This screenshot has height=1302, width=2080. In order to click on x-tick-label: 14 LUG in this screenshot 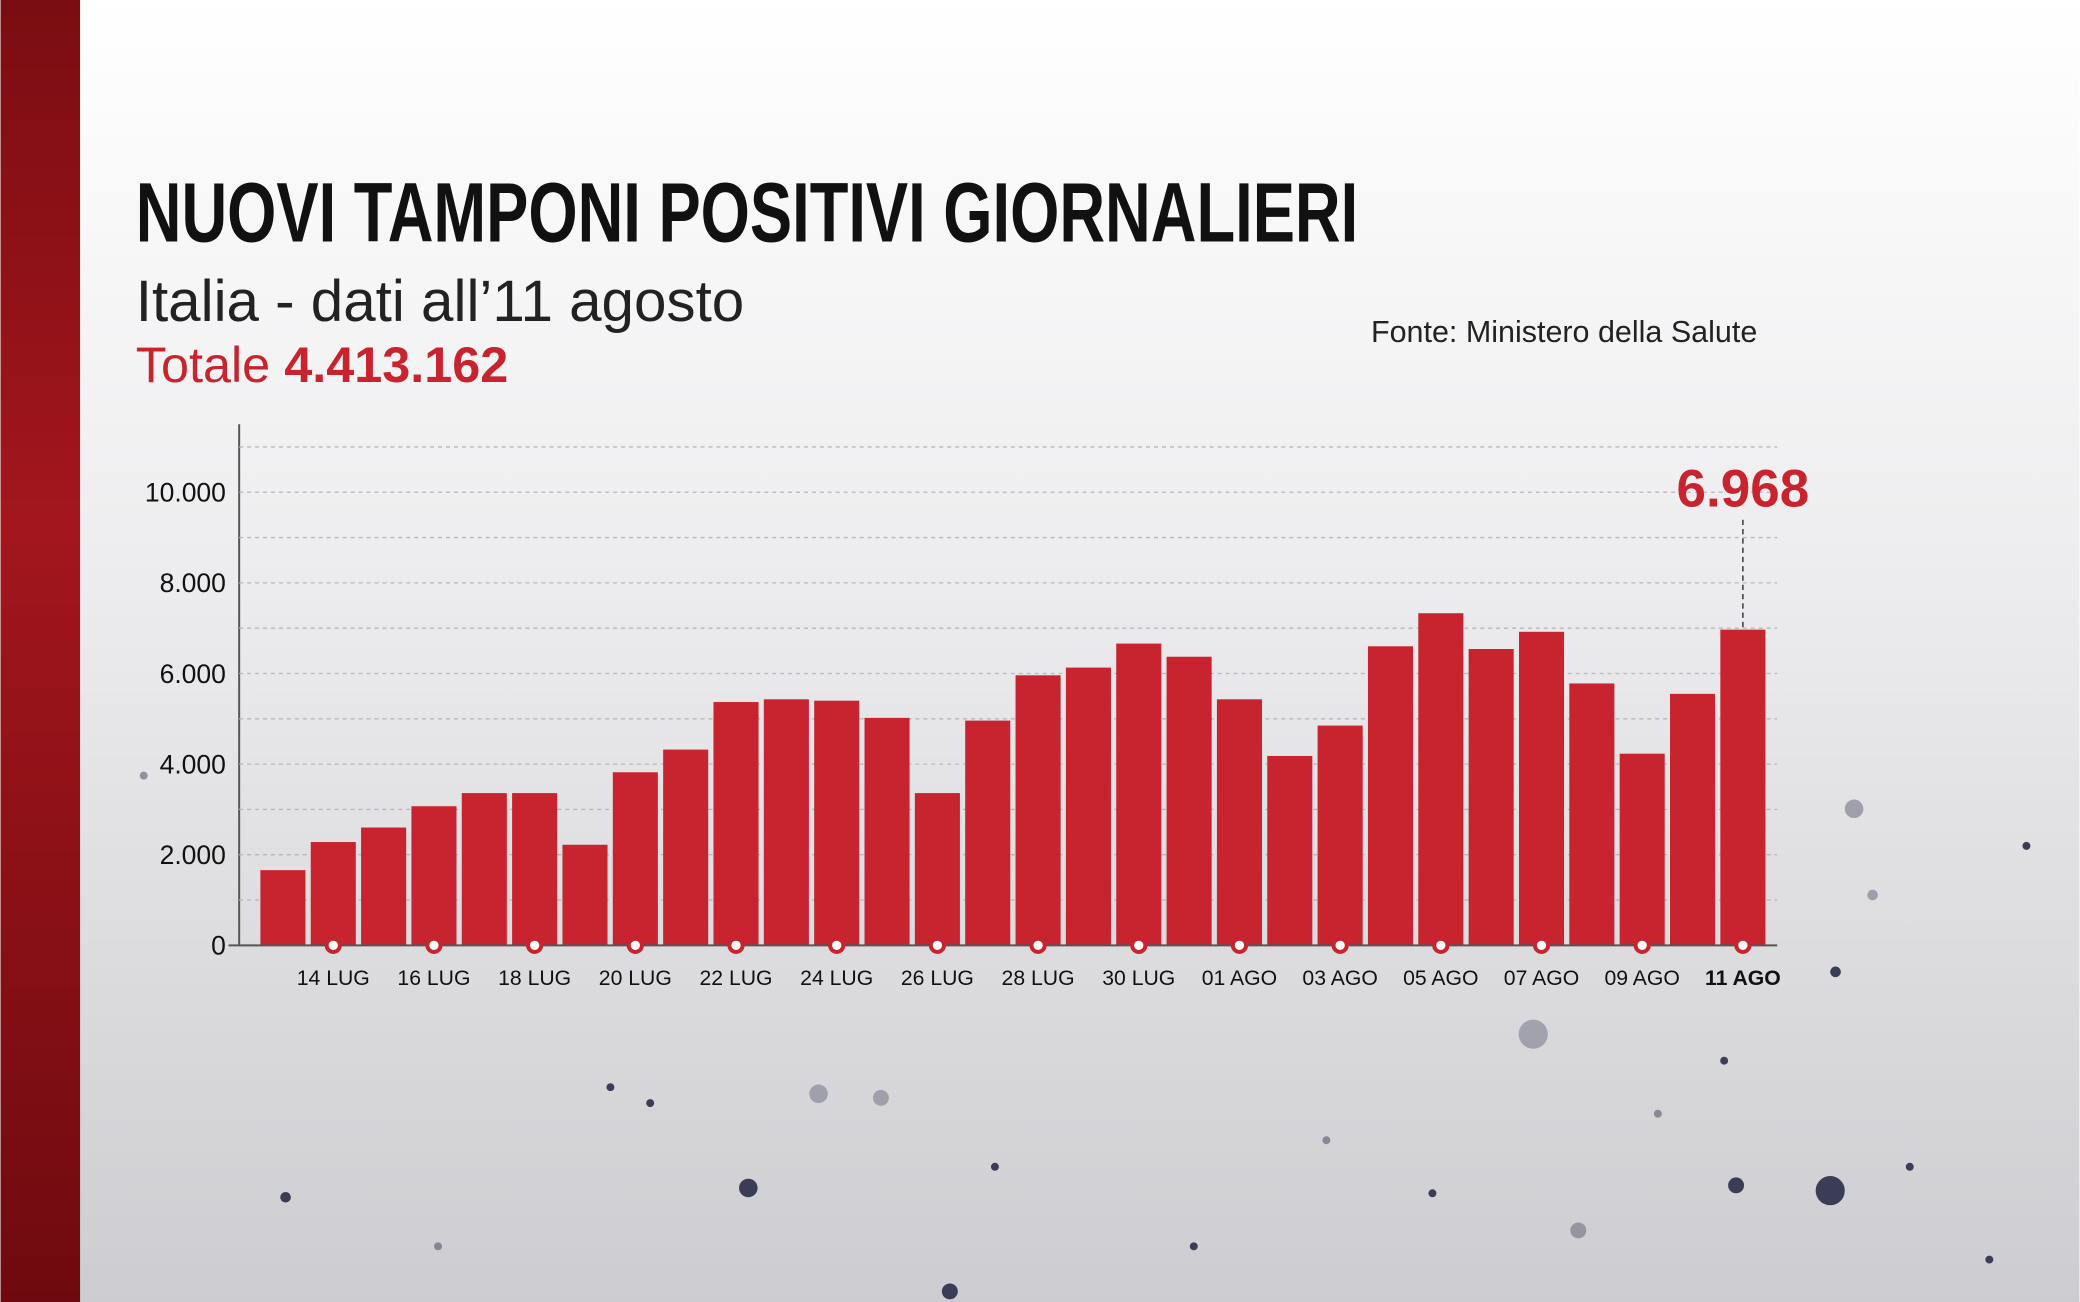, I will do `click(333, 978)`.